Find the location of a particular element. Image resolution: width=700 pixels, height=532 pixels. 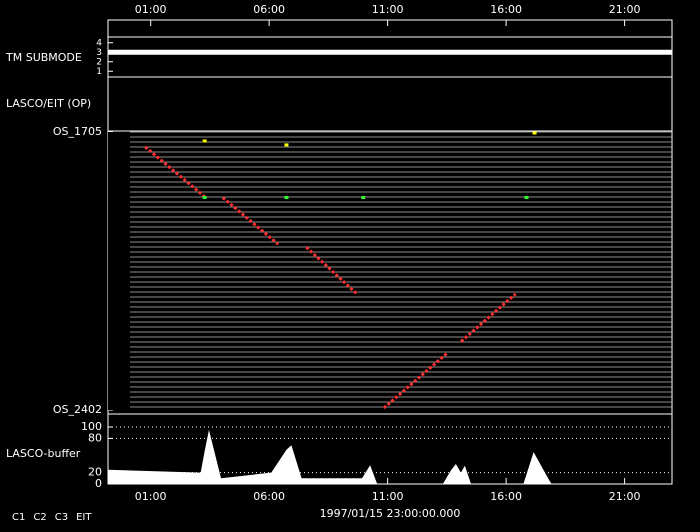

start-time: 1997/01/15 23:00:00.000 is located at coordinates (390, 513).